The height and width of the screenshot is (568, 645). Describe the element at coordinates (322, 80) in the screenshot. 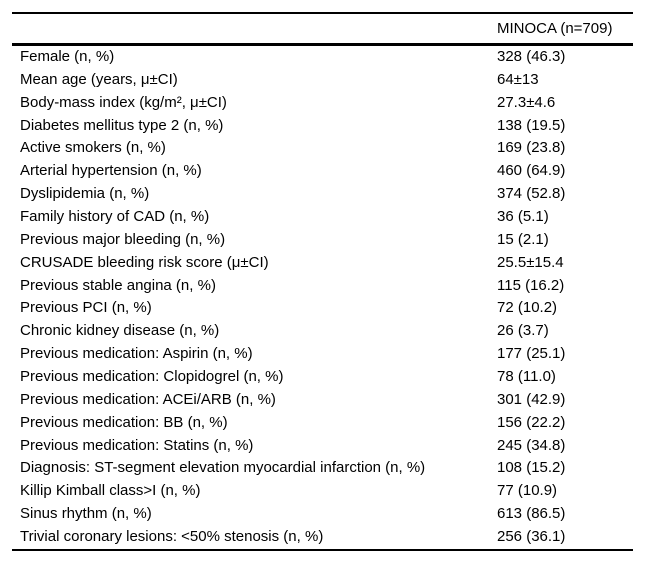

I see `table-row: Mean age (years, μ±CI) 64±13` at that location.